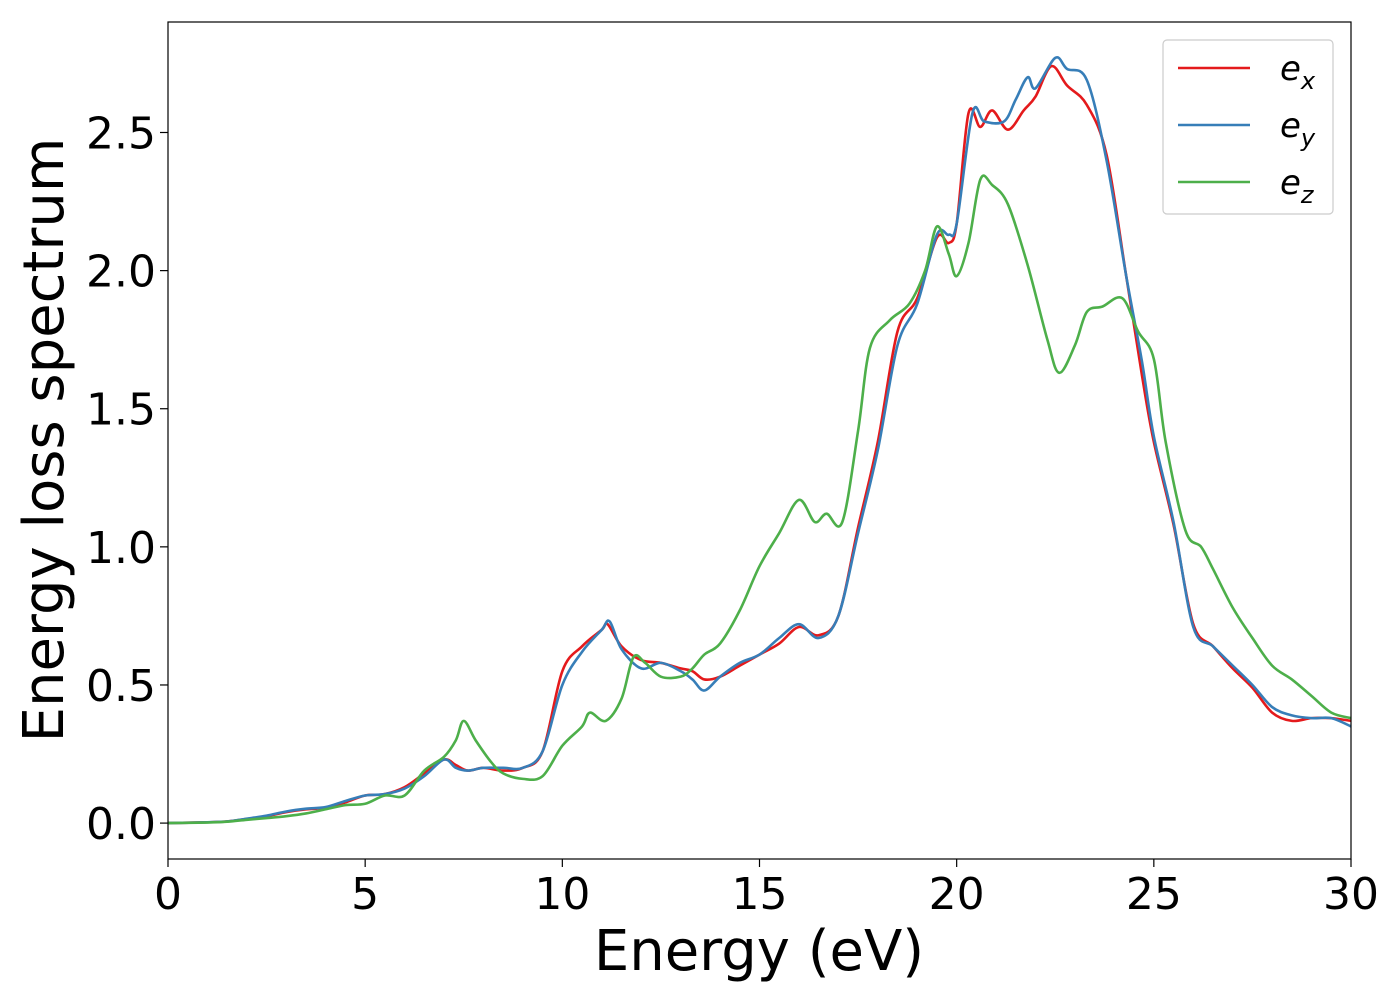 Image resolution: width=1400 pixels, height=1000 pixels. What do you see at coordinates (759, 951) in the screenshot?
I see `x-axis-label: Energy (eV)` at bounding box center [759, 951].